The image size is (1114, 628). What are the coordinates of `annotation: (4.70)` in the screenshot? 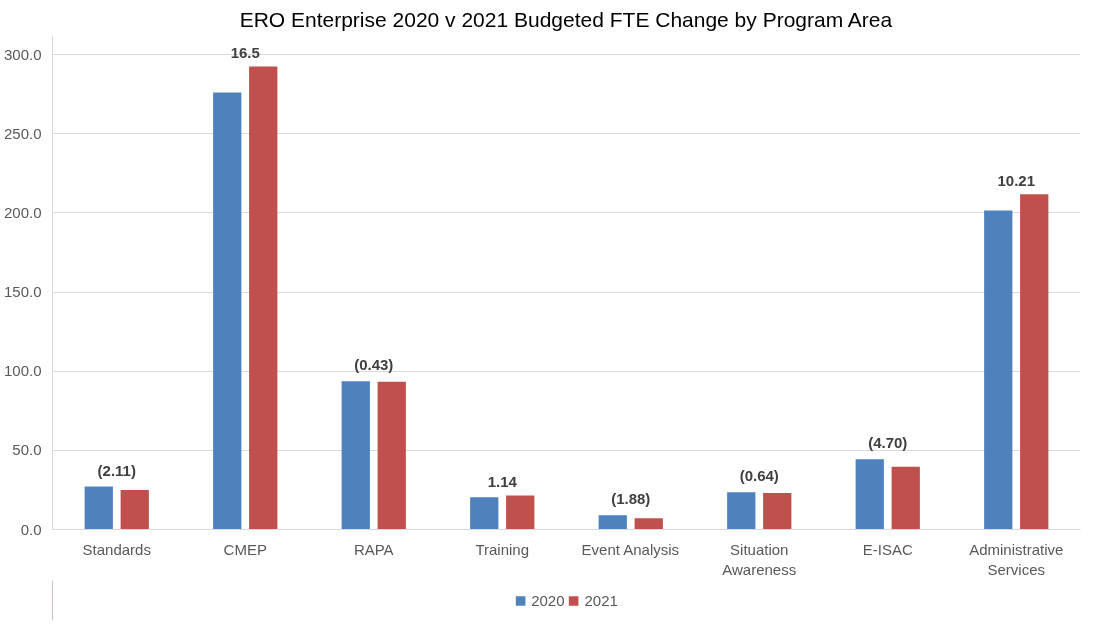 It's located at (888, 443).